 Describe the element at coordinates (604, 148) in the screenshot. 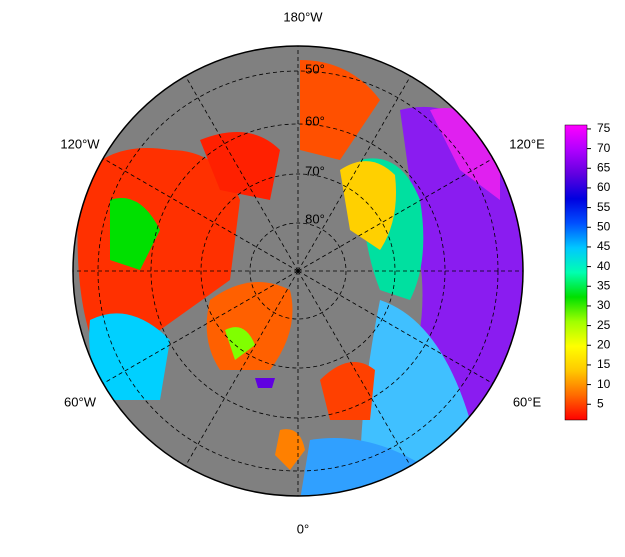

I see `colorbar-tick-label: 70` at that location.